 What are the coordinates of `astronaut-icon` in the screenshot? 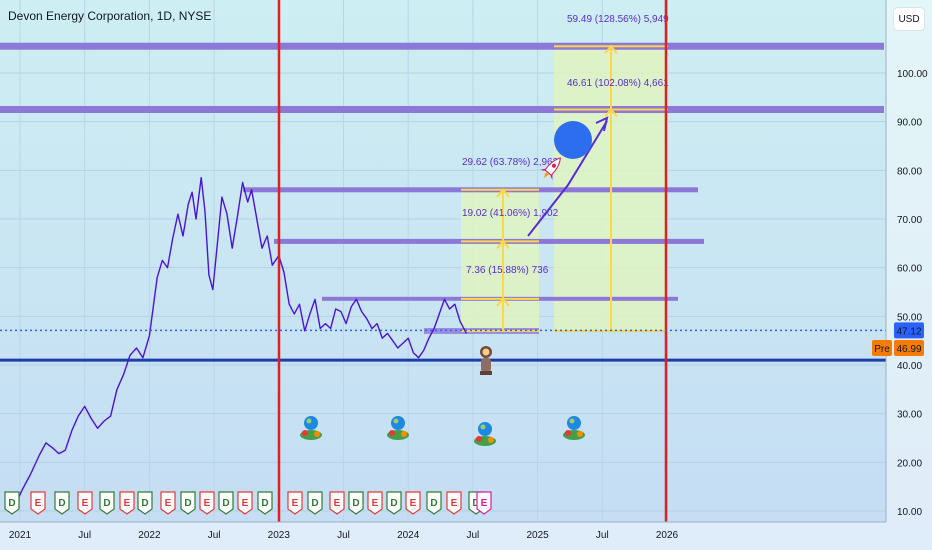 It's located at (486, 360).